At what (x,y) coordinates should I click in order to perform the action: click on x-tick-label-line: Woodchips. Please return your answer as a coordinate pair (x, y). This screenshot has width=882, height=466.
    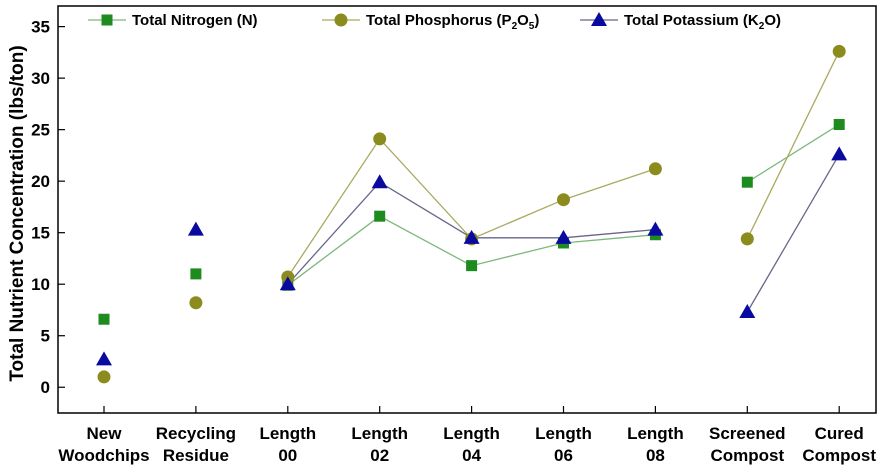
    Looking at the image, I should click on (103, 455).